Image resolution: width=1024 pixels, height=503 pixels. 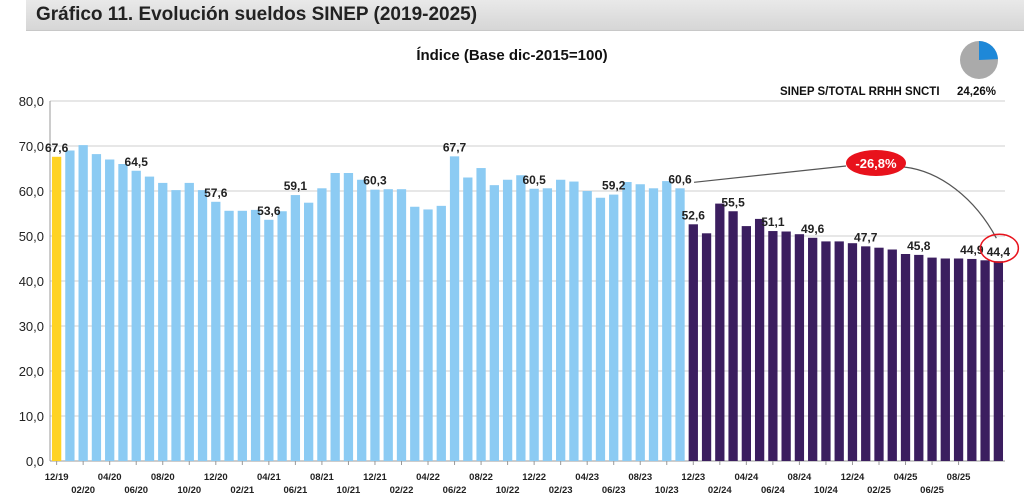 I want to click on x-tick-label: 10/22, so click(x=508, y=490).